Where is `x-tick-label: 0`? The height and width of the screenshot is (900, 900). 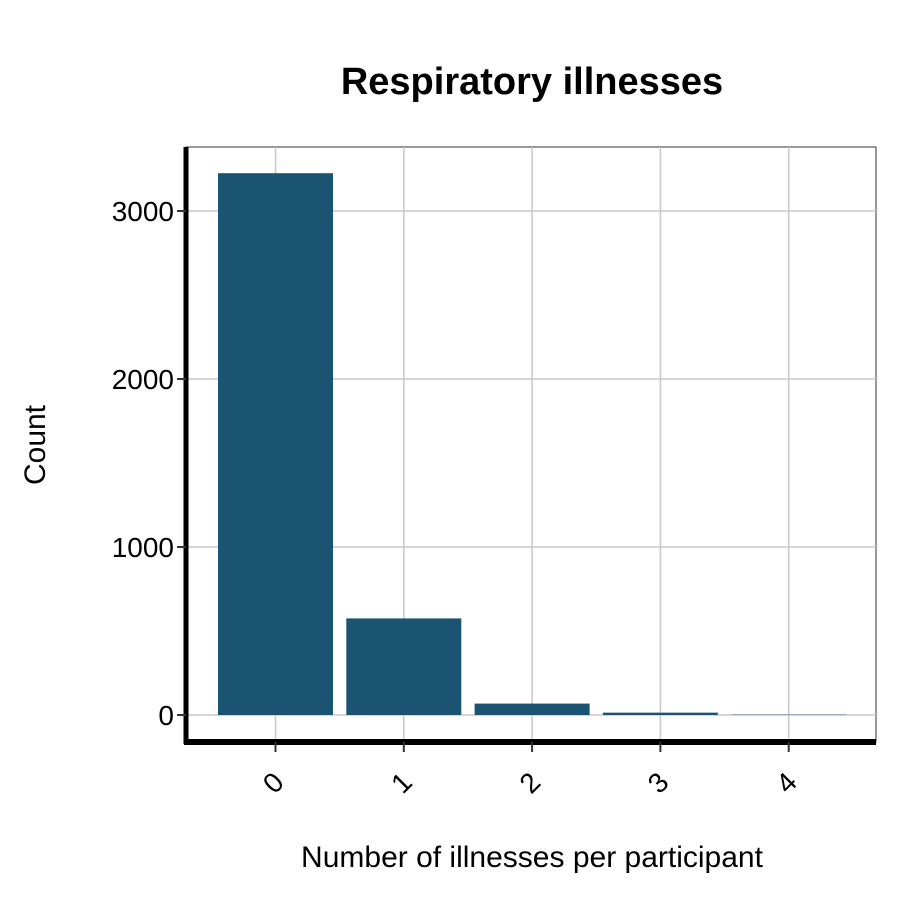 x-tick-label: 0 is located at coordinates (273, 782).